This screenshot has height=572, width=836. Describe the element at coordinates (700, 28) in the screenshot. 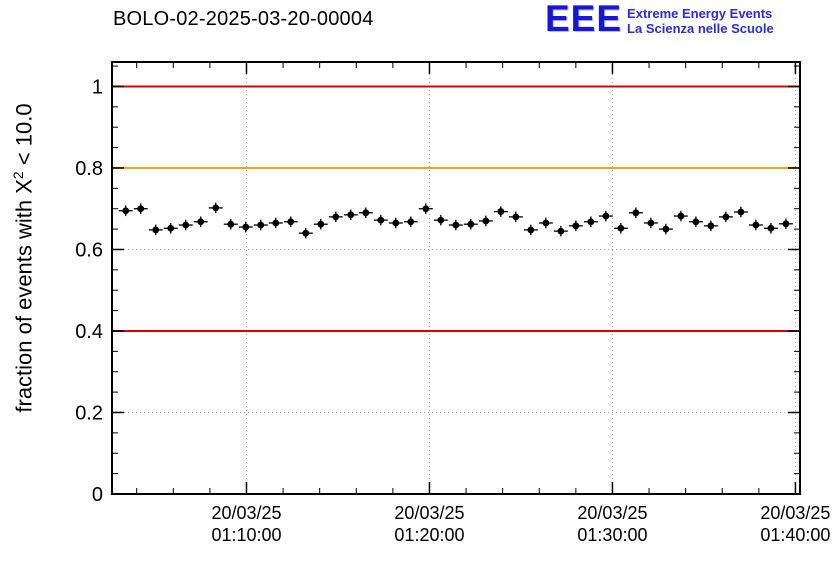

I see `eee-logo-line2: La Scienza nelle Scuole` at that location.